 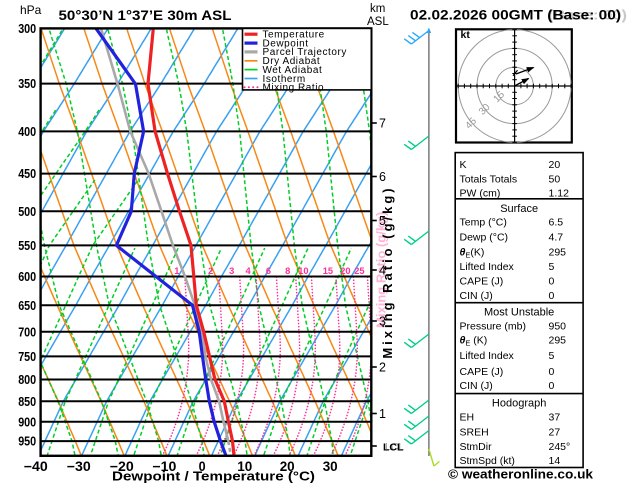 What do you see at coordinates (293, 70) in the screenshot?
I see `svg-text: Wet Adiabat` at bounding box center [293, 70].